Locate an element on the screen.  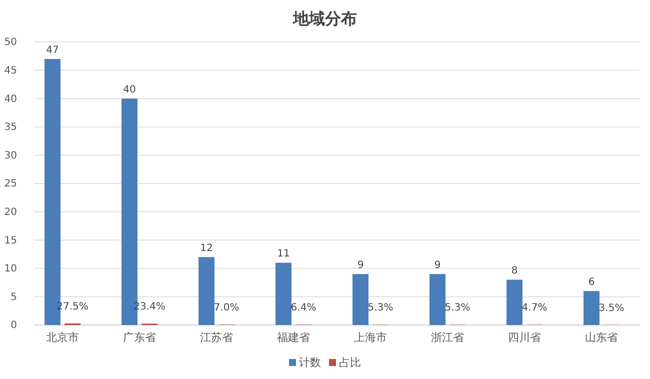
data-label: 12 is located at coordinates (206, 248).